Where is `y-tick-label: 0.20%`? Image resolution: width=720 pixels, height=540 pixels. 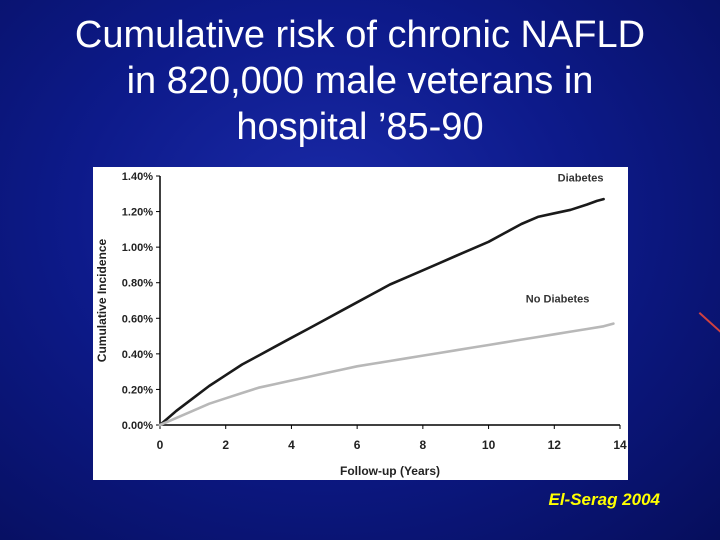 y-tick-label: 0.20% is located at coordinates (137, 390).